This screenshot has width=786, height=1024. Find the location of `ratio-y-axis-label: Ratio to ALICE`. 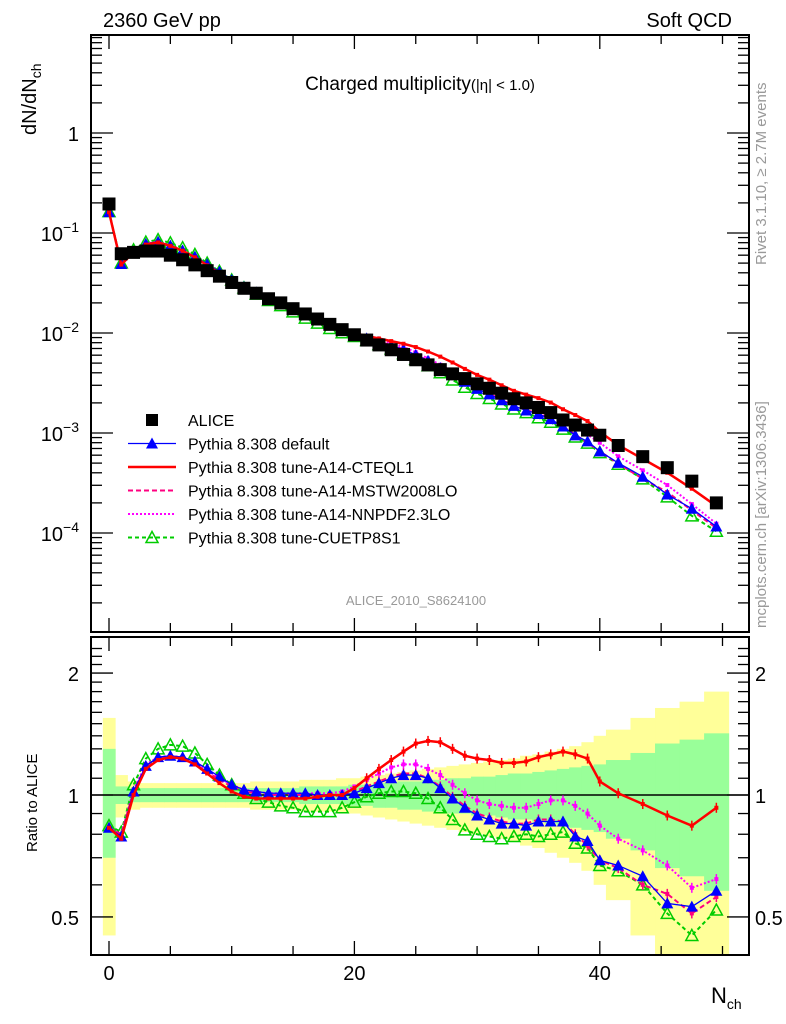

ratio-y-axis-label: Ratio to ALICE is located at coordinates (32, 803).